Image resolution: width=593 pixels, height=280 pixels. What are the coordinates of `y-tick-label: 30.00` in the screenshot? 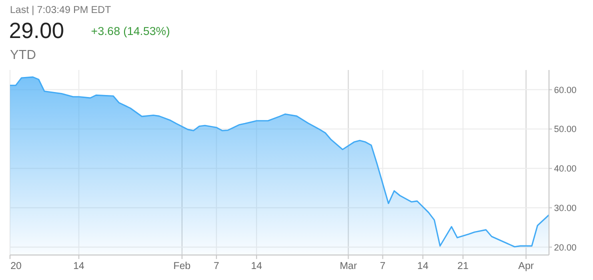 It's located at (565, 207).